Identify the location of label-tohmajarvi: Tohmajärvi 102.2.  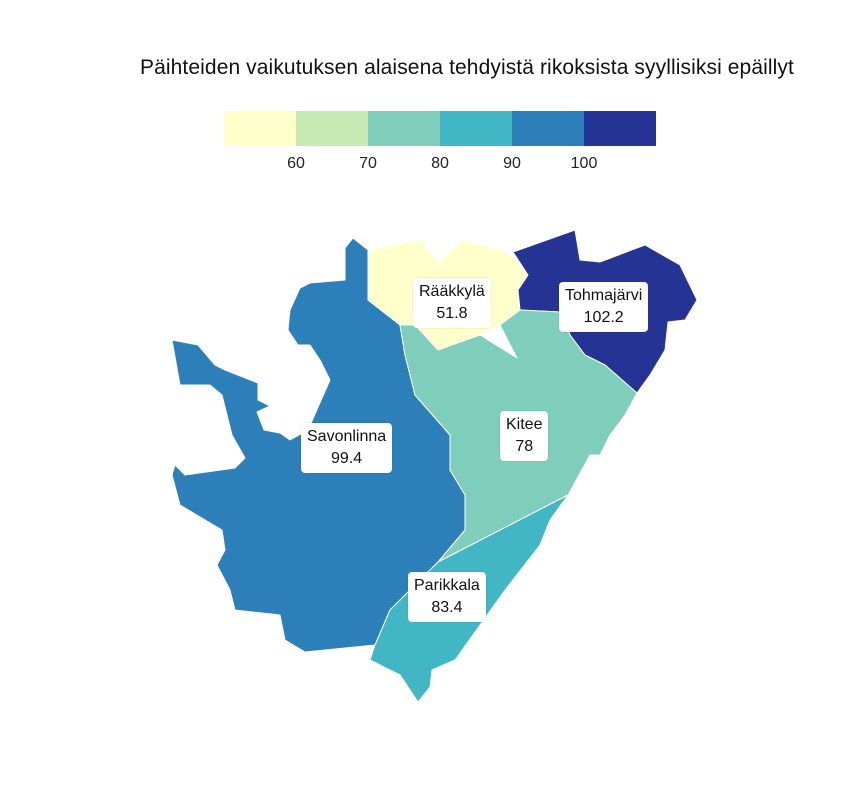
(604, 307).